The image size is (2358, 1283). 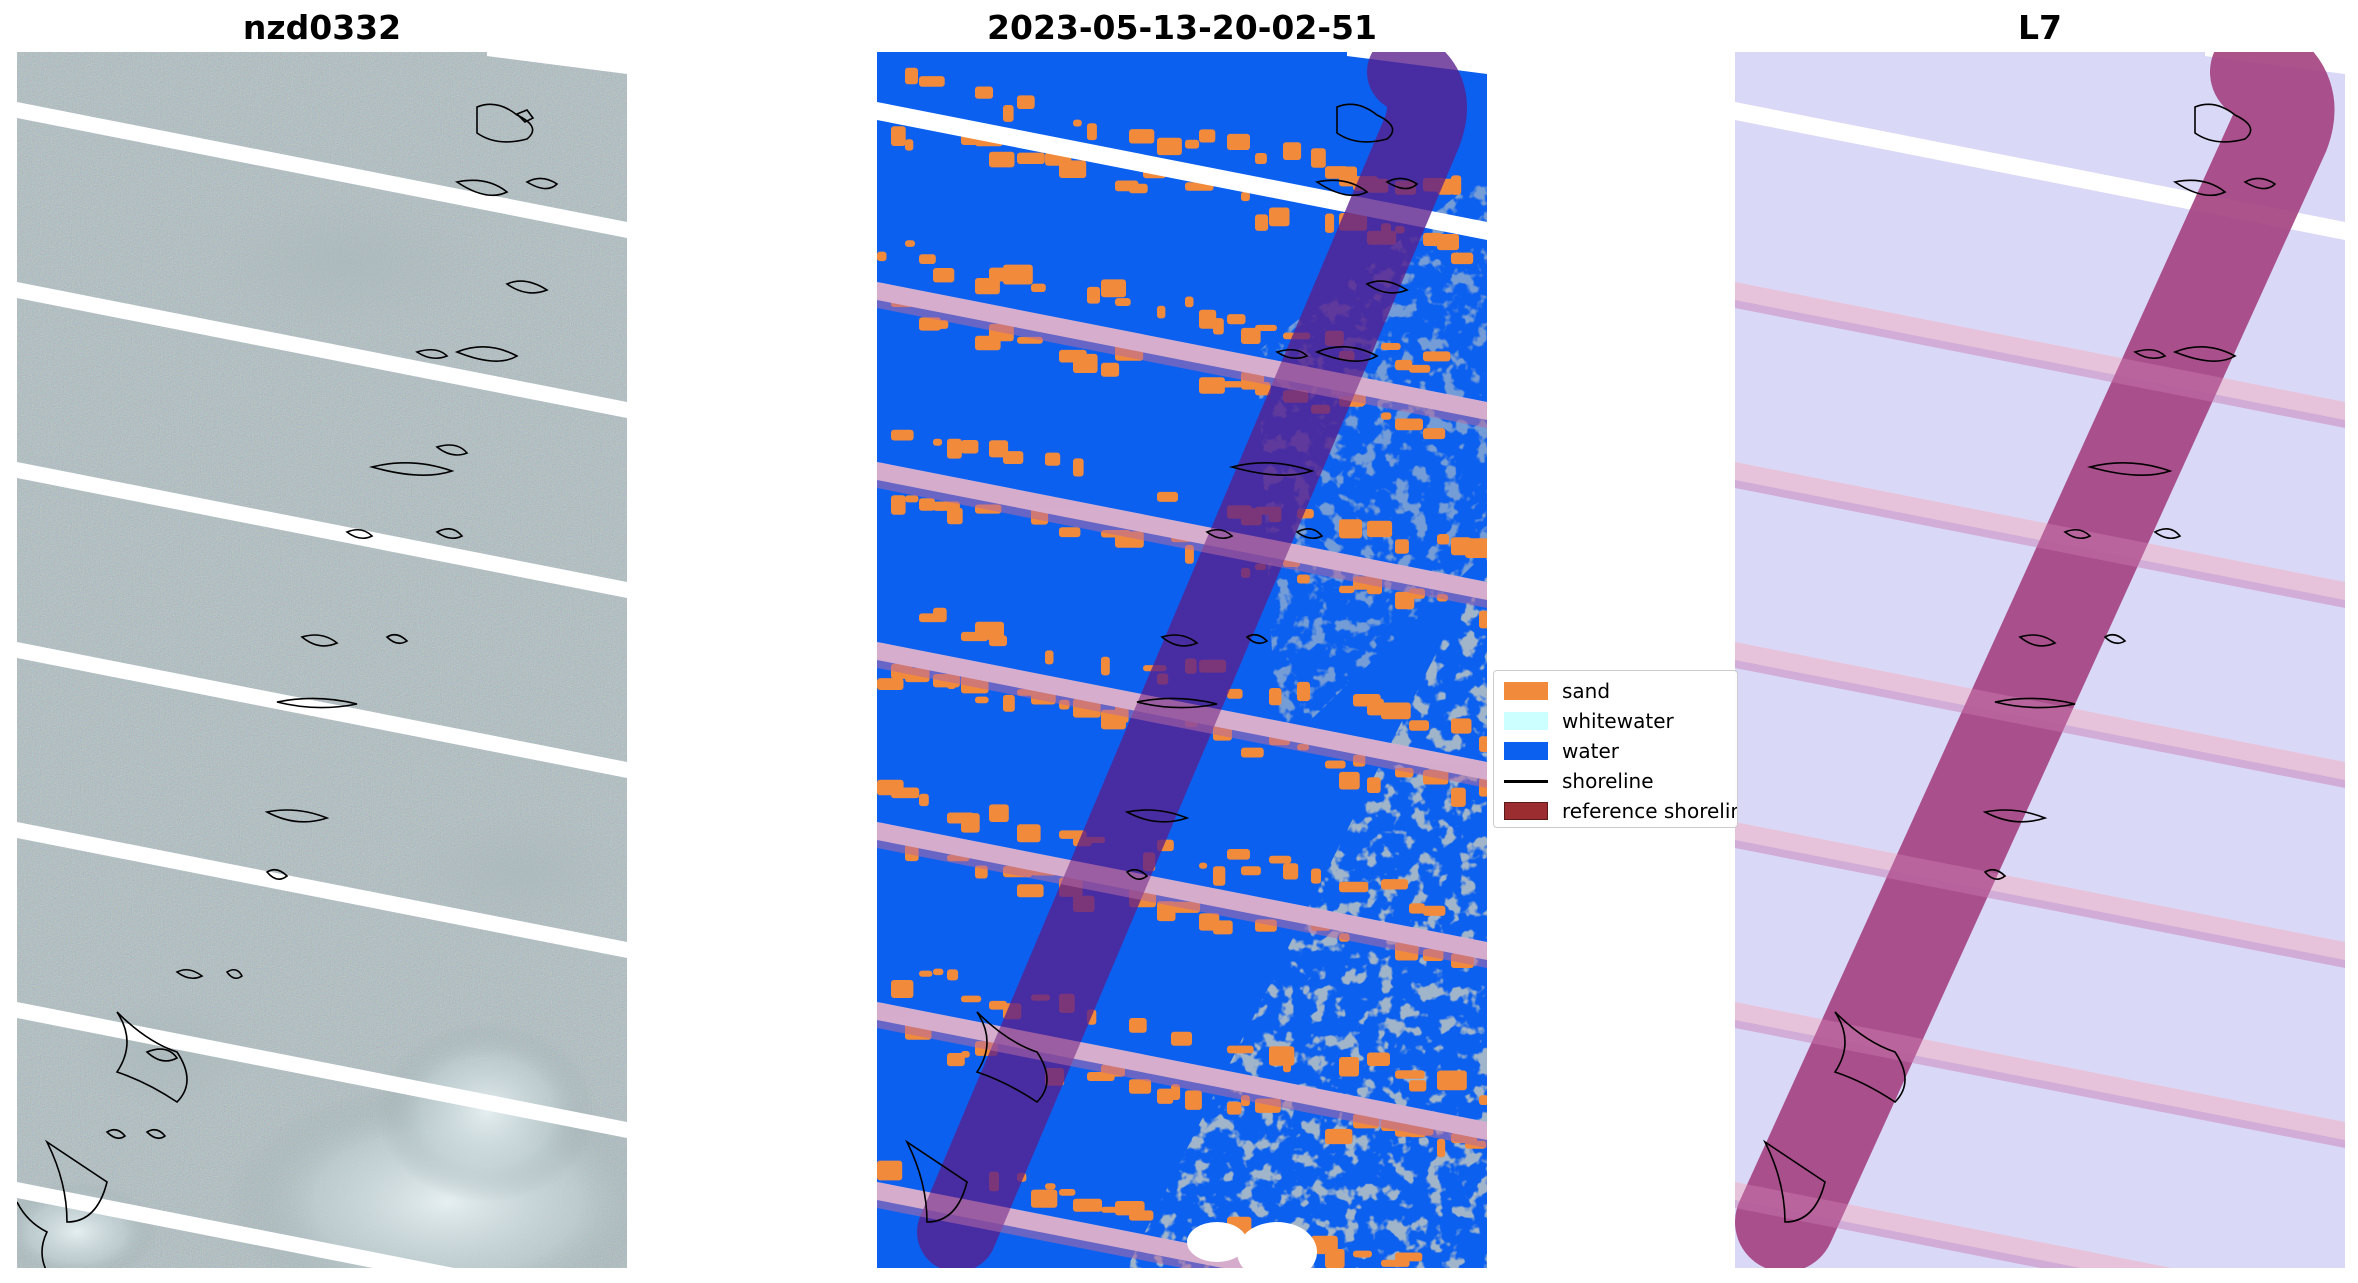 I want to click on legend-item-water: water, so click(x=1615, y=751).